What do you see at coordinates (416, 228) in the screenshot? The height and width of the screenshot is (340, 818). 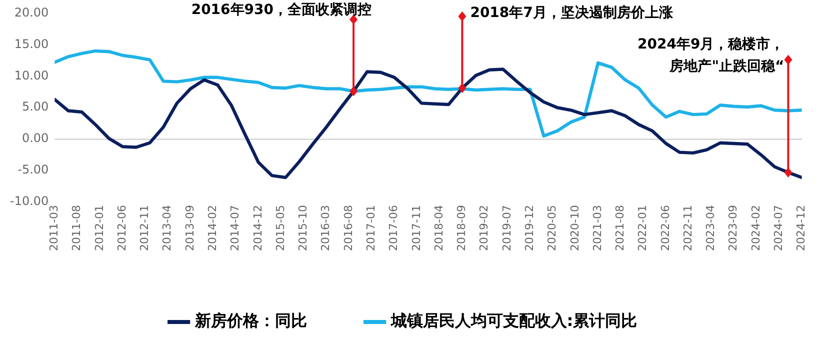 I see `x-tick-label: 2017-11` at bounding box center [416, 228].